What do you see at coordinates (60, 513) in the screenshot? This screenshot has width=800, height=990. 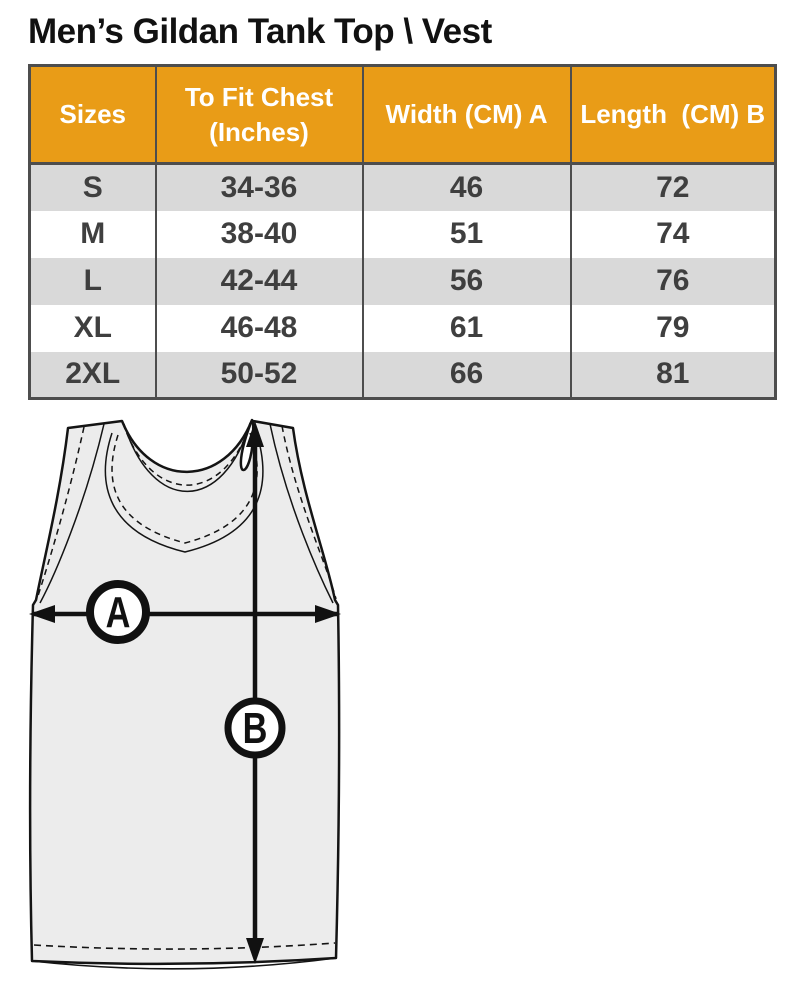 I see `left-armhole-stitch-dashed-icon` at bounding box center [60, 513].